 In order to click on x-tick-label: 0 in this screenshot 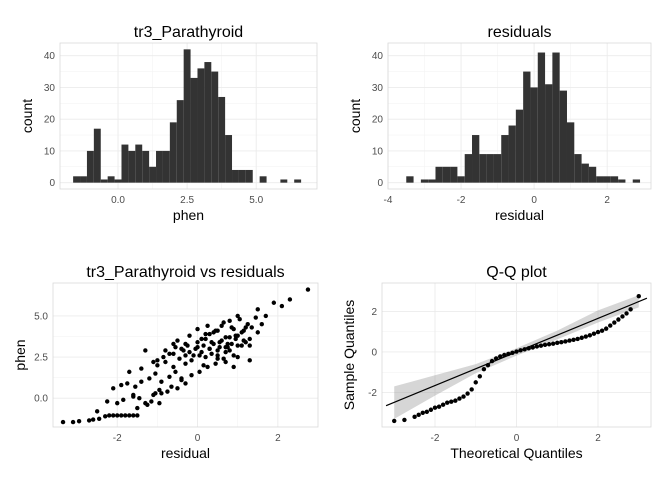, I will do `click(534, 200)`.